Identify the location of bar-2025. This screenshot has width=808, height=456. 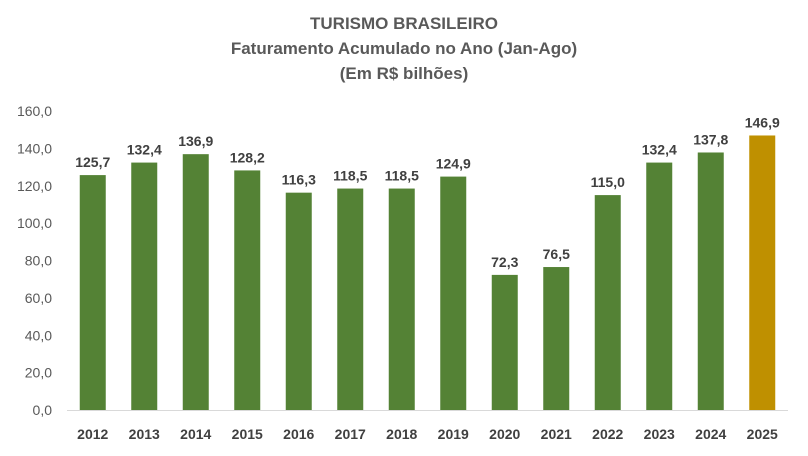
(762, 272).